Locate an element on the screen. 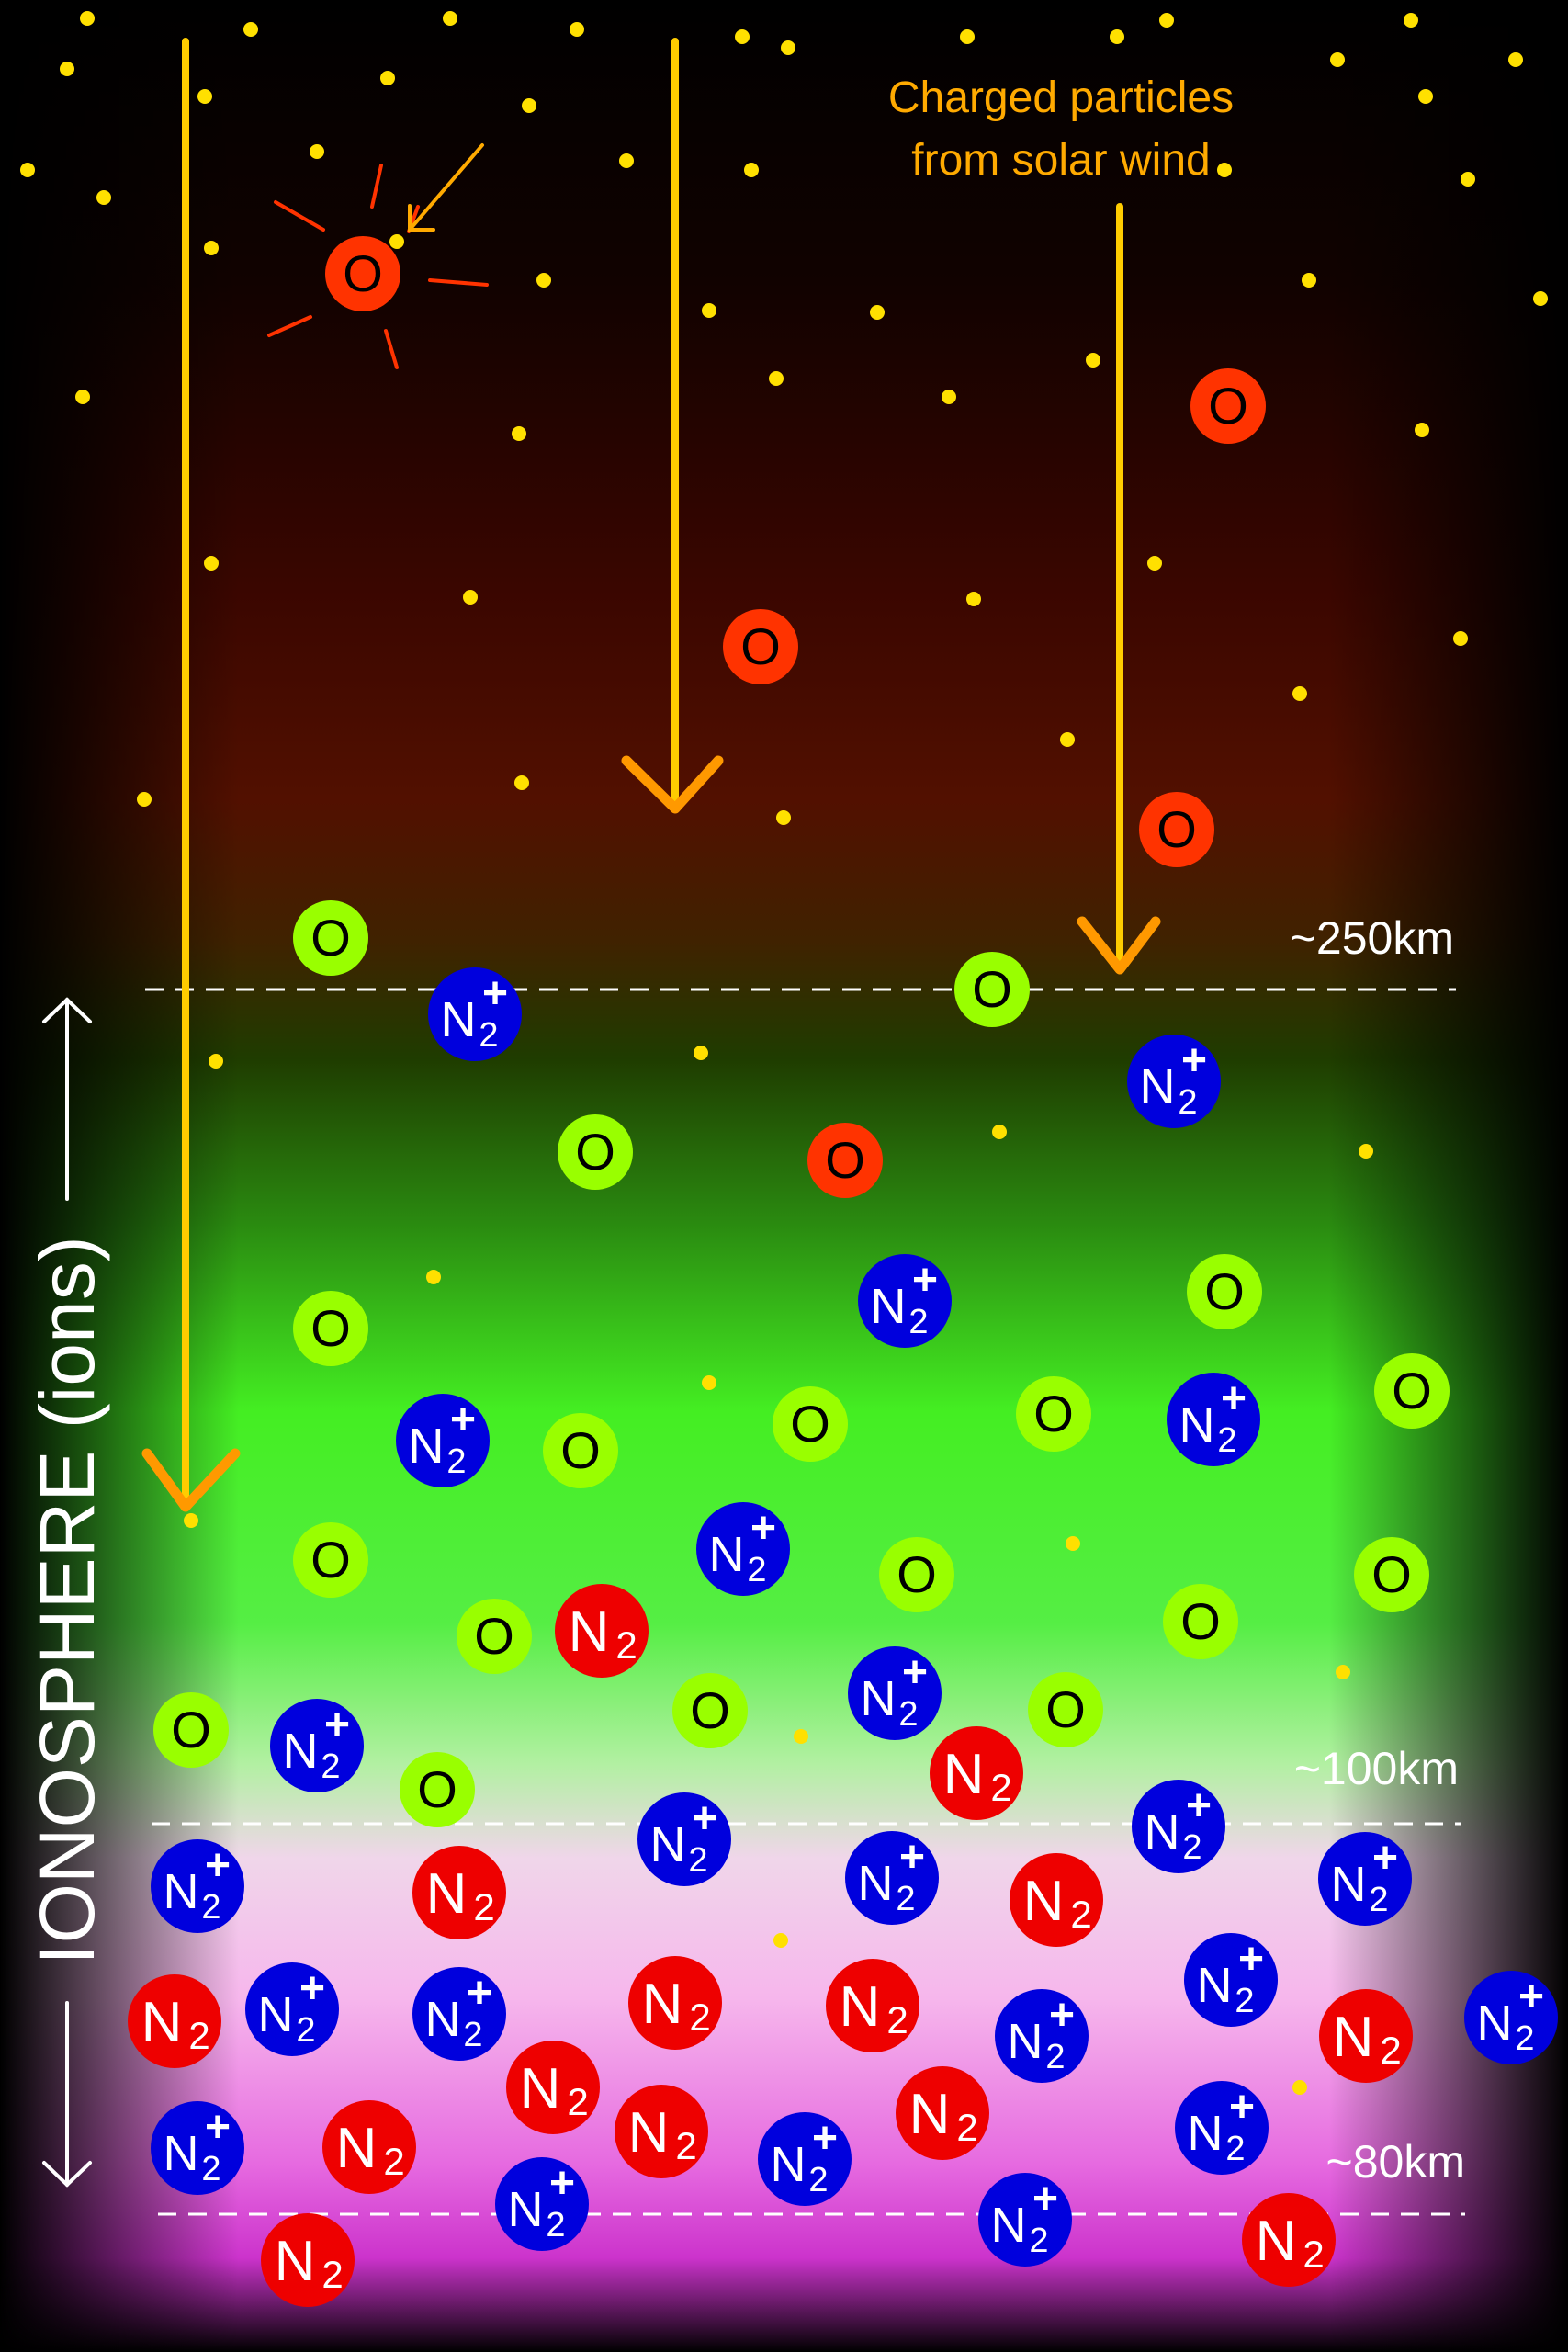  oxygen-atom-excited: O is located at coordinates (845, 1161).